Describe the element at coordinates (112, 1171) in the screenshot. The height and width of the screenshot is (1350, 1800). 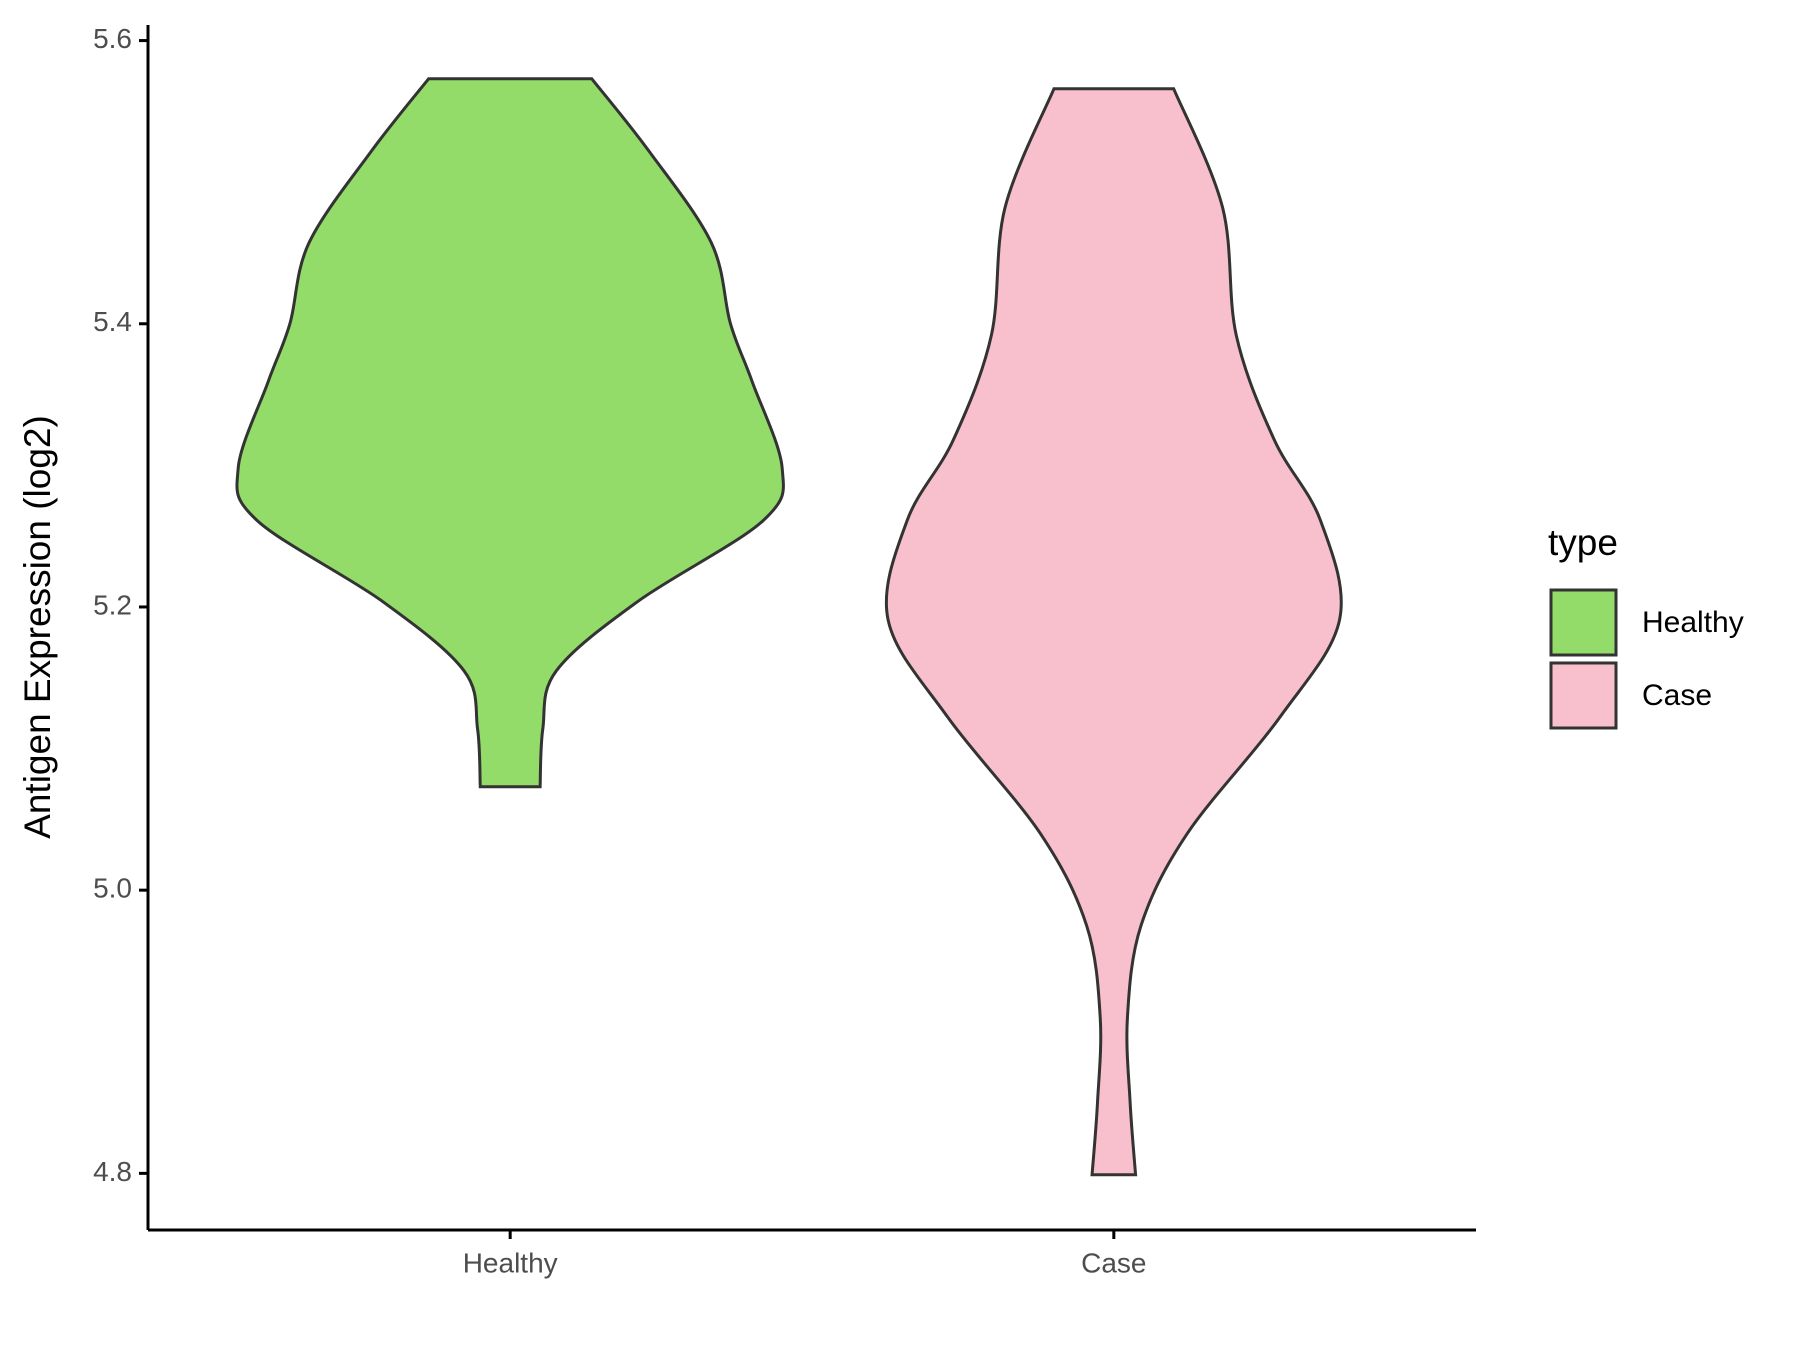
I see `y-tick-label: 4.8` at that location.